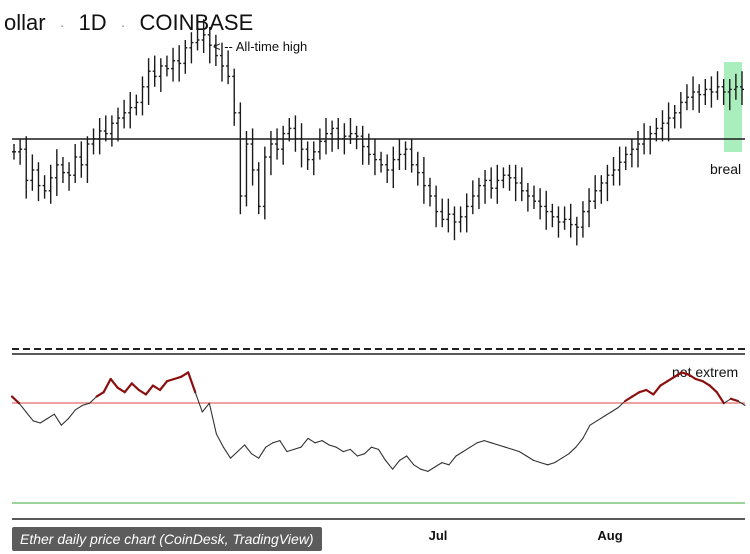 This screenshot has width=750, height=554. I want to click on breakout-label: breal, so click(725, 169).